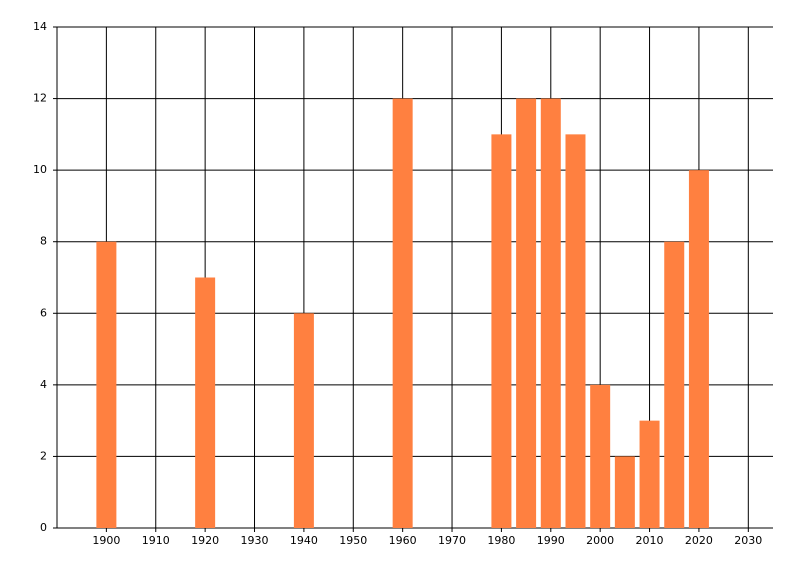 The image size is (800, 576). What do you see at coordinates (600, 540) in the screenshot?
I see `x-tick-label: 2000` at bounding box center [600, 540].